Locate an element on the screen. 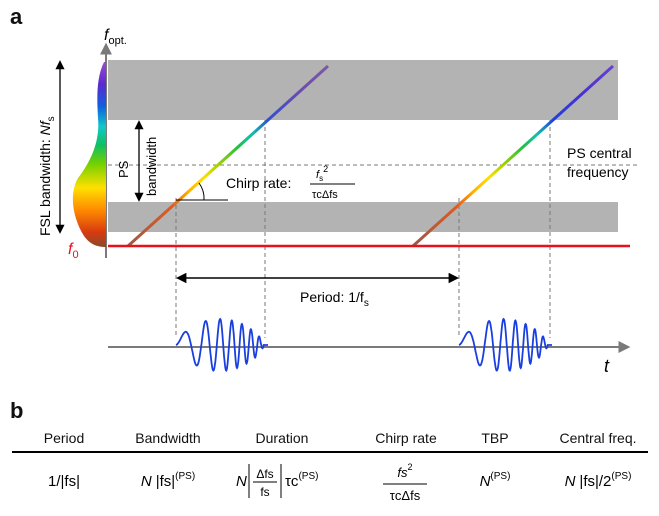 Image resolution: width=659 pixels, height=516 pixels. t-axis-label: t is located at coordinates (607, 366).